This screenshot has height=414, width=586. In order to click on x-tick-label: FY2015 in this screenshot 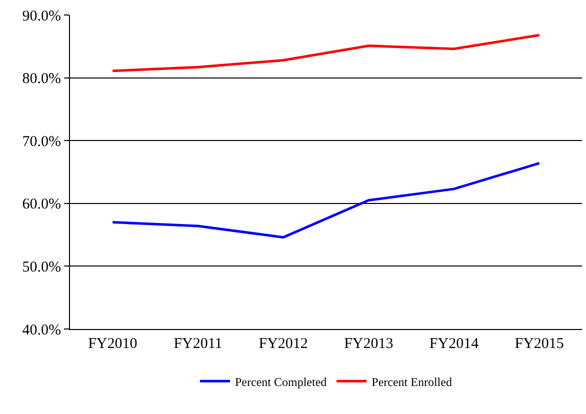, I will do `click(539, 344)`.